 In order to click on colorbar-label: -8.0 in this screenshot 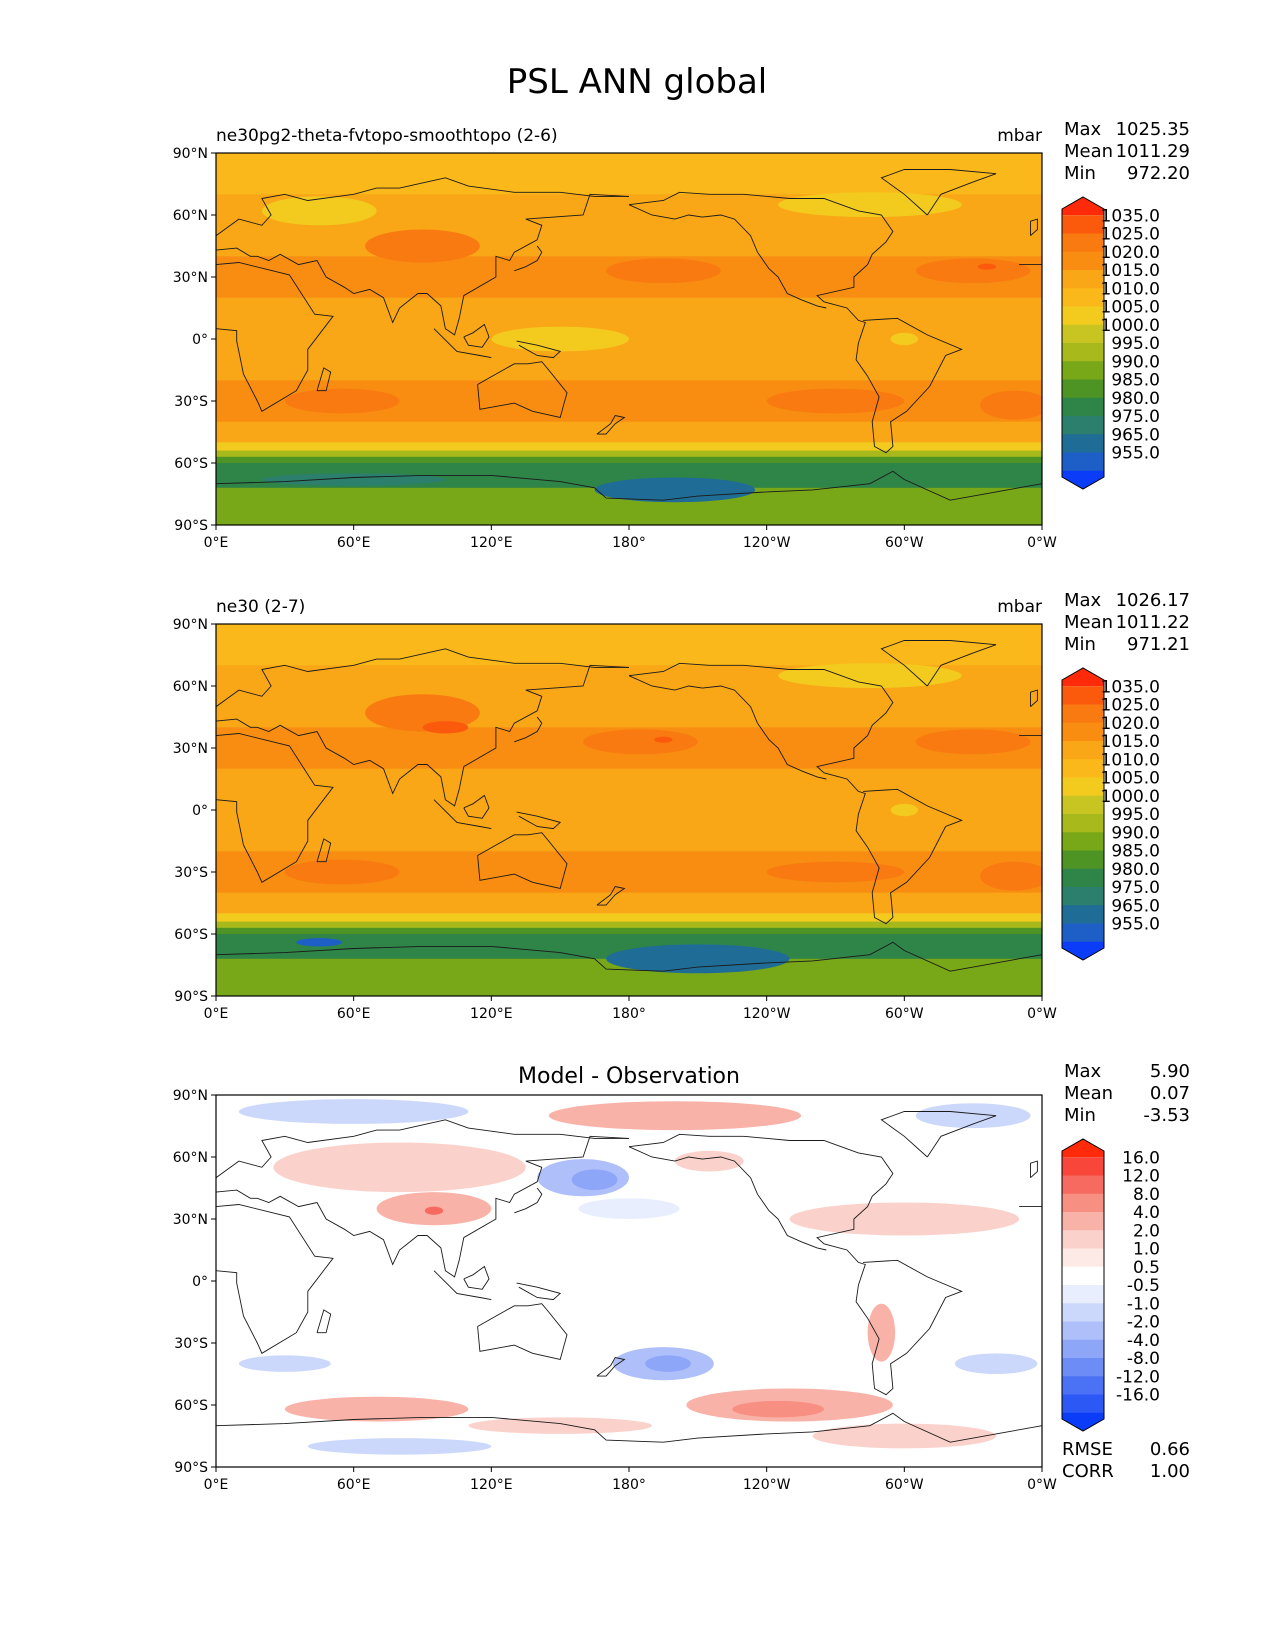, I will do `click(1143, 1359)`.